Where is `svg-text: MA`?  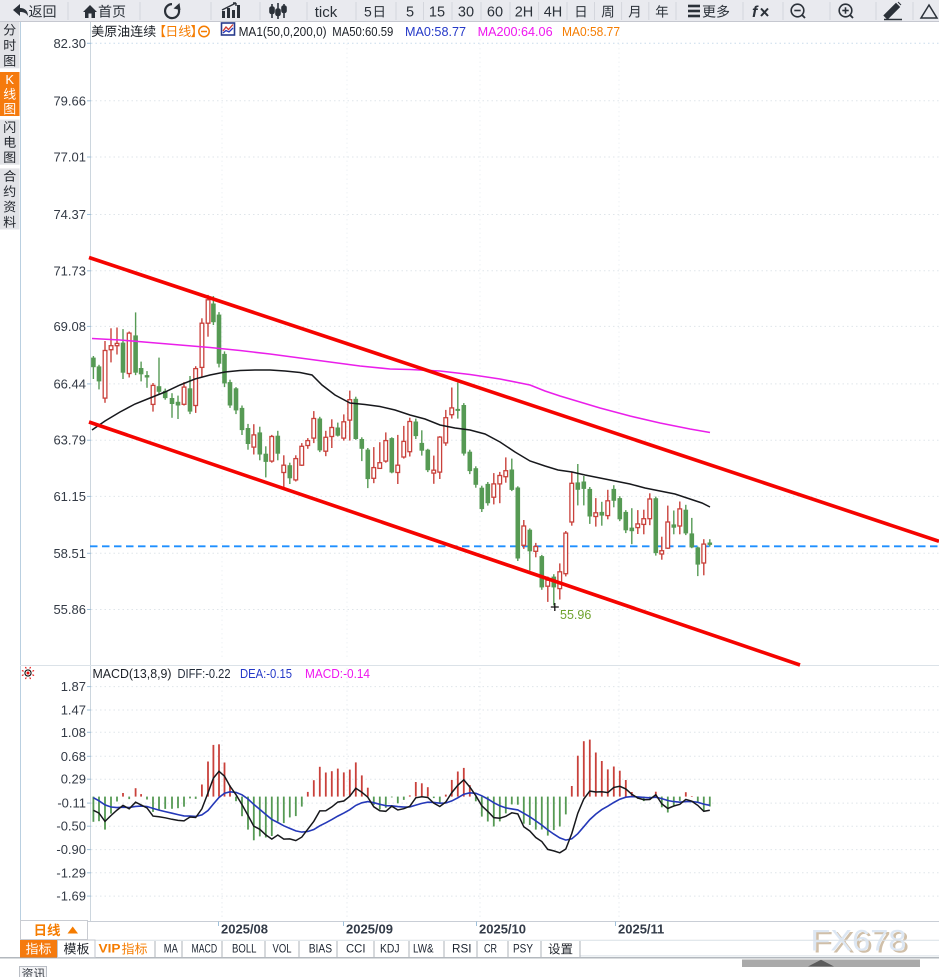 svg-text: MA is located at coordinates (171, 949).